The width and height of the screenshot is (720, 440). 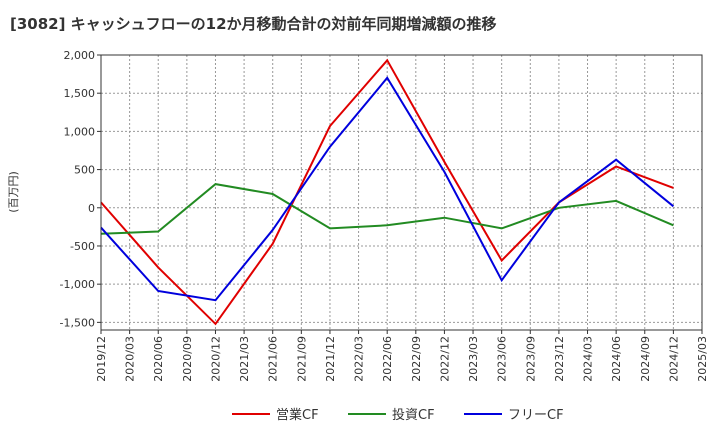 I want to click on x-tick-label: 2023/09, so click(x=530, y=359).